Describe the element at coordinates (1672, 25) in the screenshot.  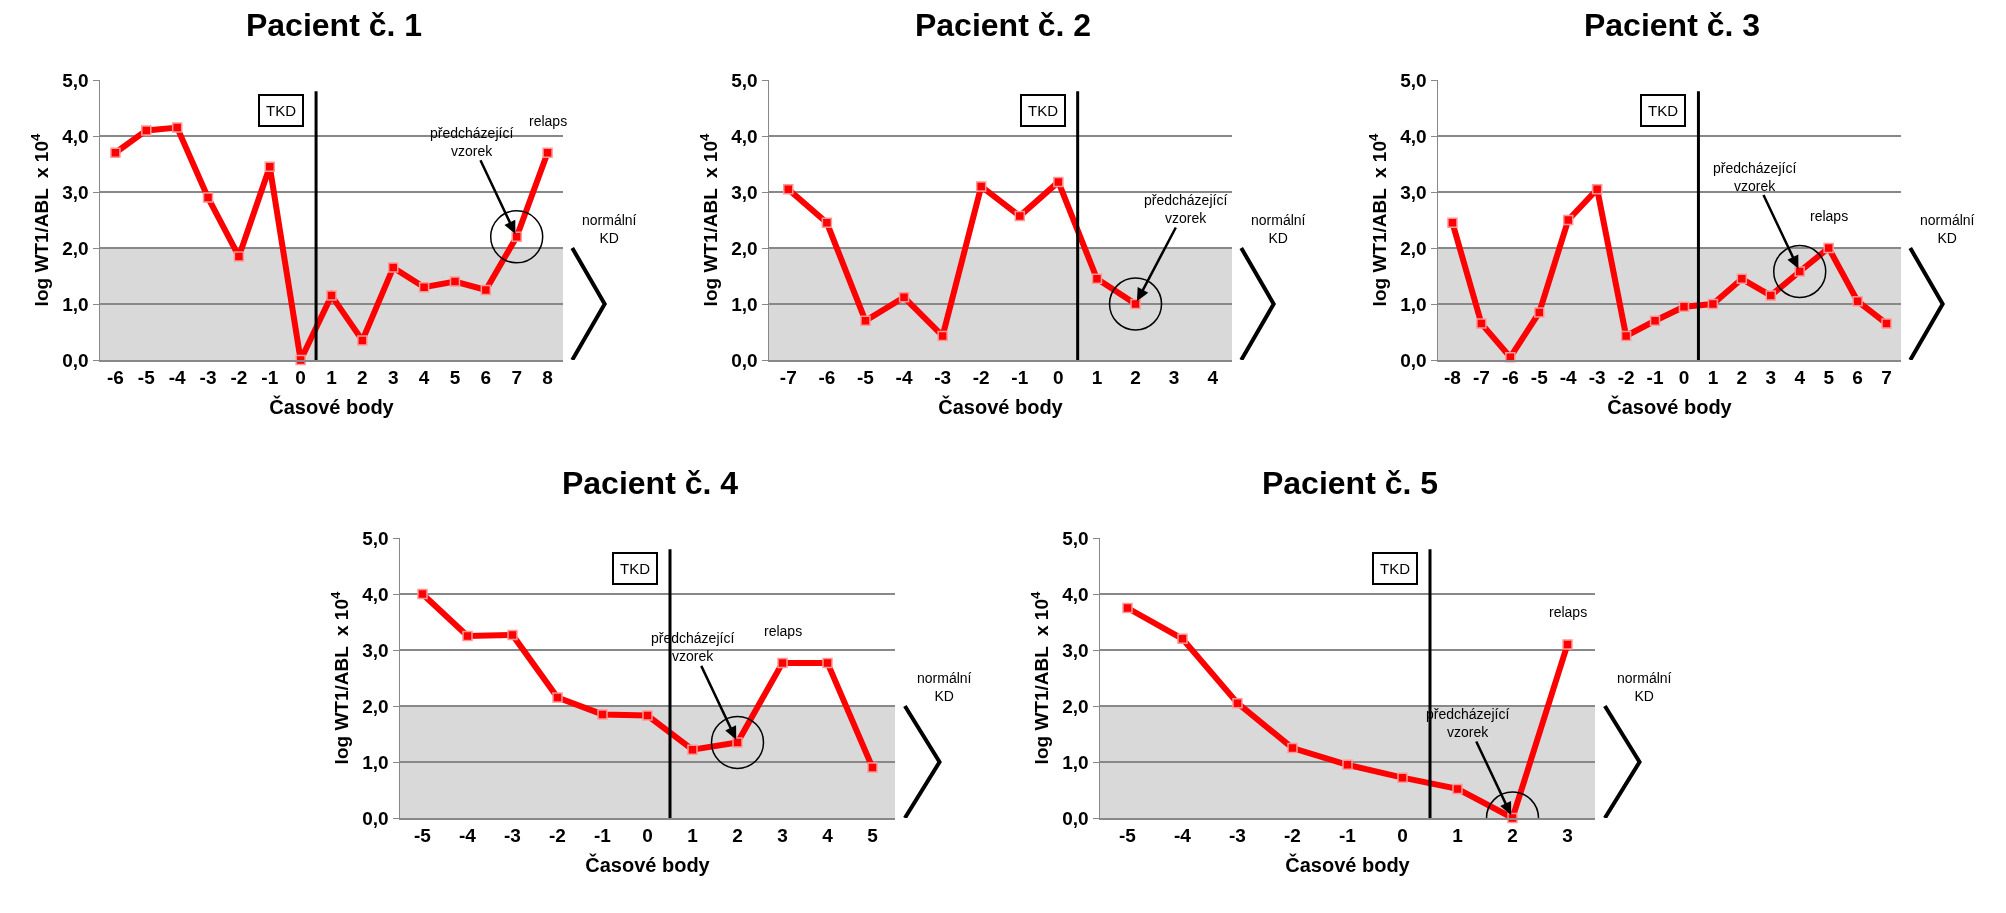
I see `chart-title: Pacient č. 3` at that location.